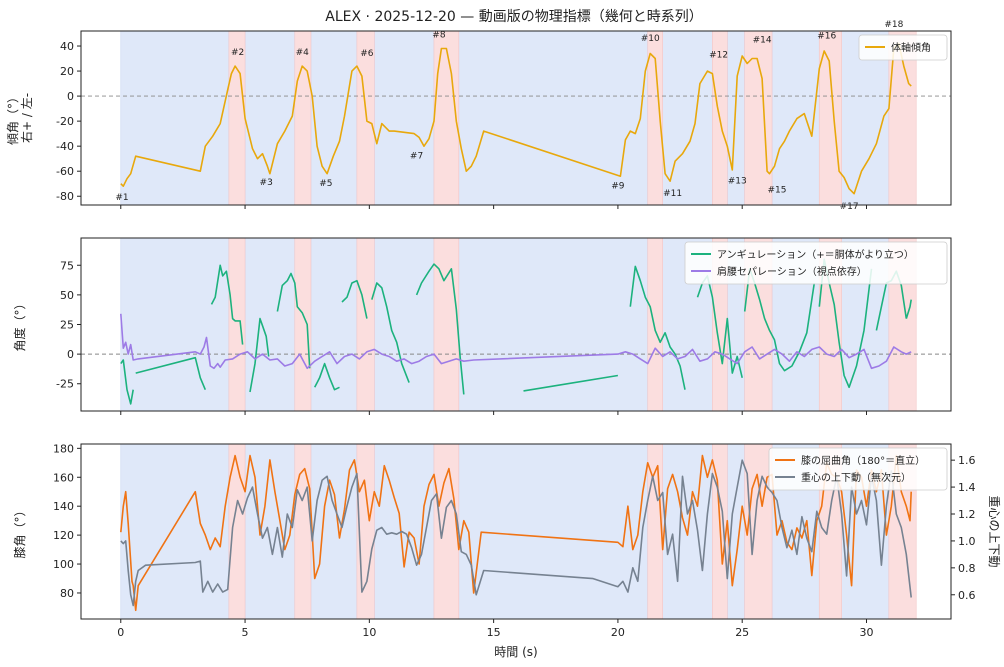 The width and height of the screenshot is (1004, 667). Describe the element at coordinates (67, 265) in the screenshot. I see `y-tick-label: 75` at that location.